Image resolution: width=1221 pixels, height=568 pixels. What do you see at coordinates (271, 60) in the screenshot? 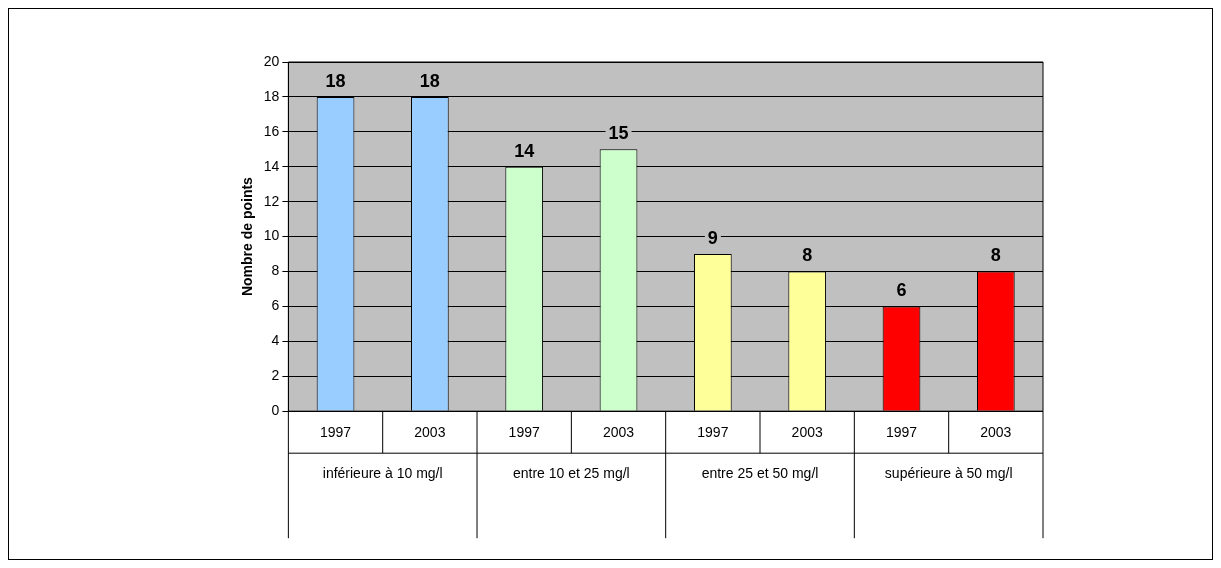
I see `y-tick-label: 20` at bounding box center [271, 60].